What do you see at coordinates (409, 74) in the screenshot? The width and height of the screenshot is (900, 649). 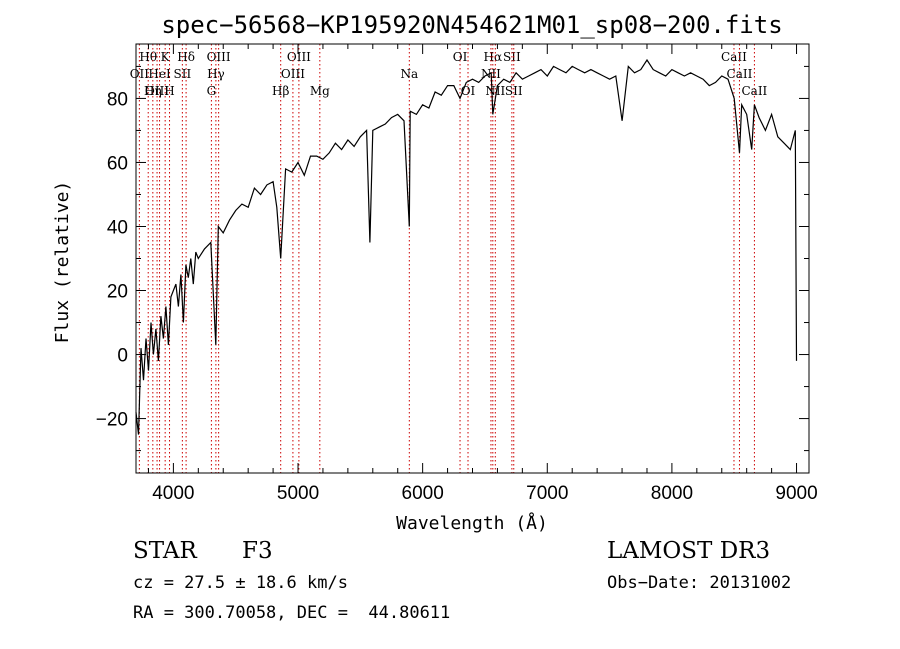 I see `line-label: Na` at bounding box center [409, 74].